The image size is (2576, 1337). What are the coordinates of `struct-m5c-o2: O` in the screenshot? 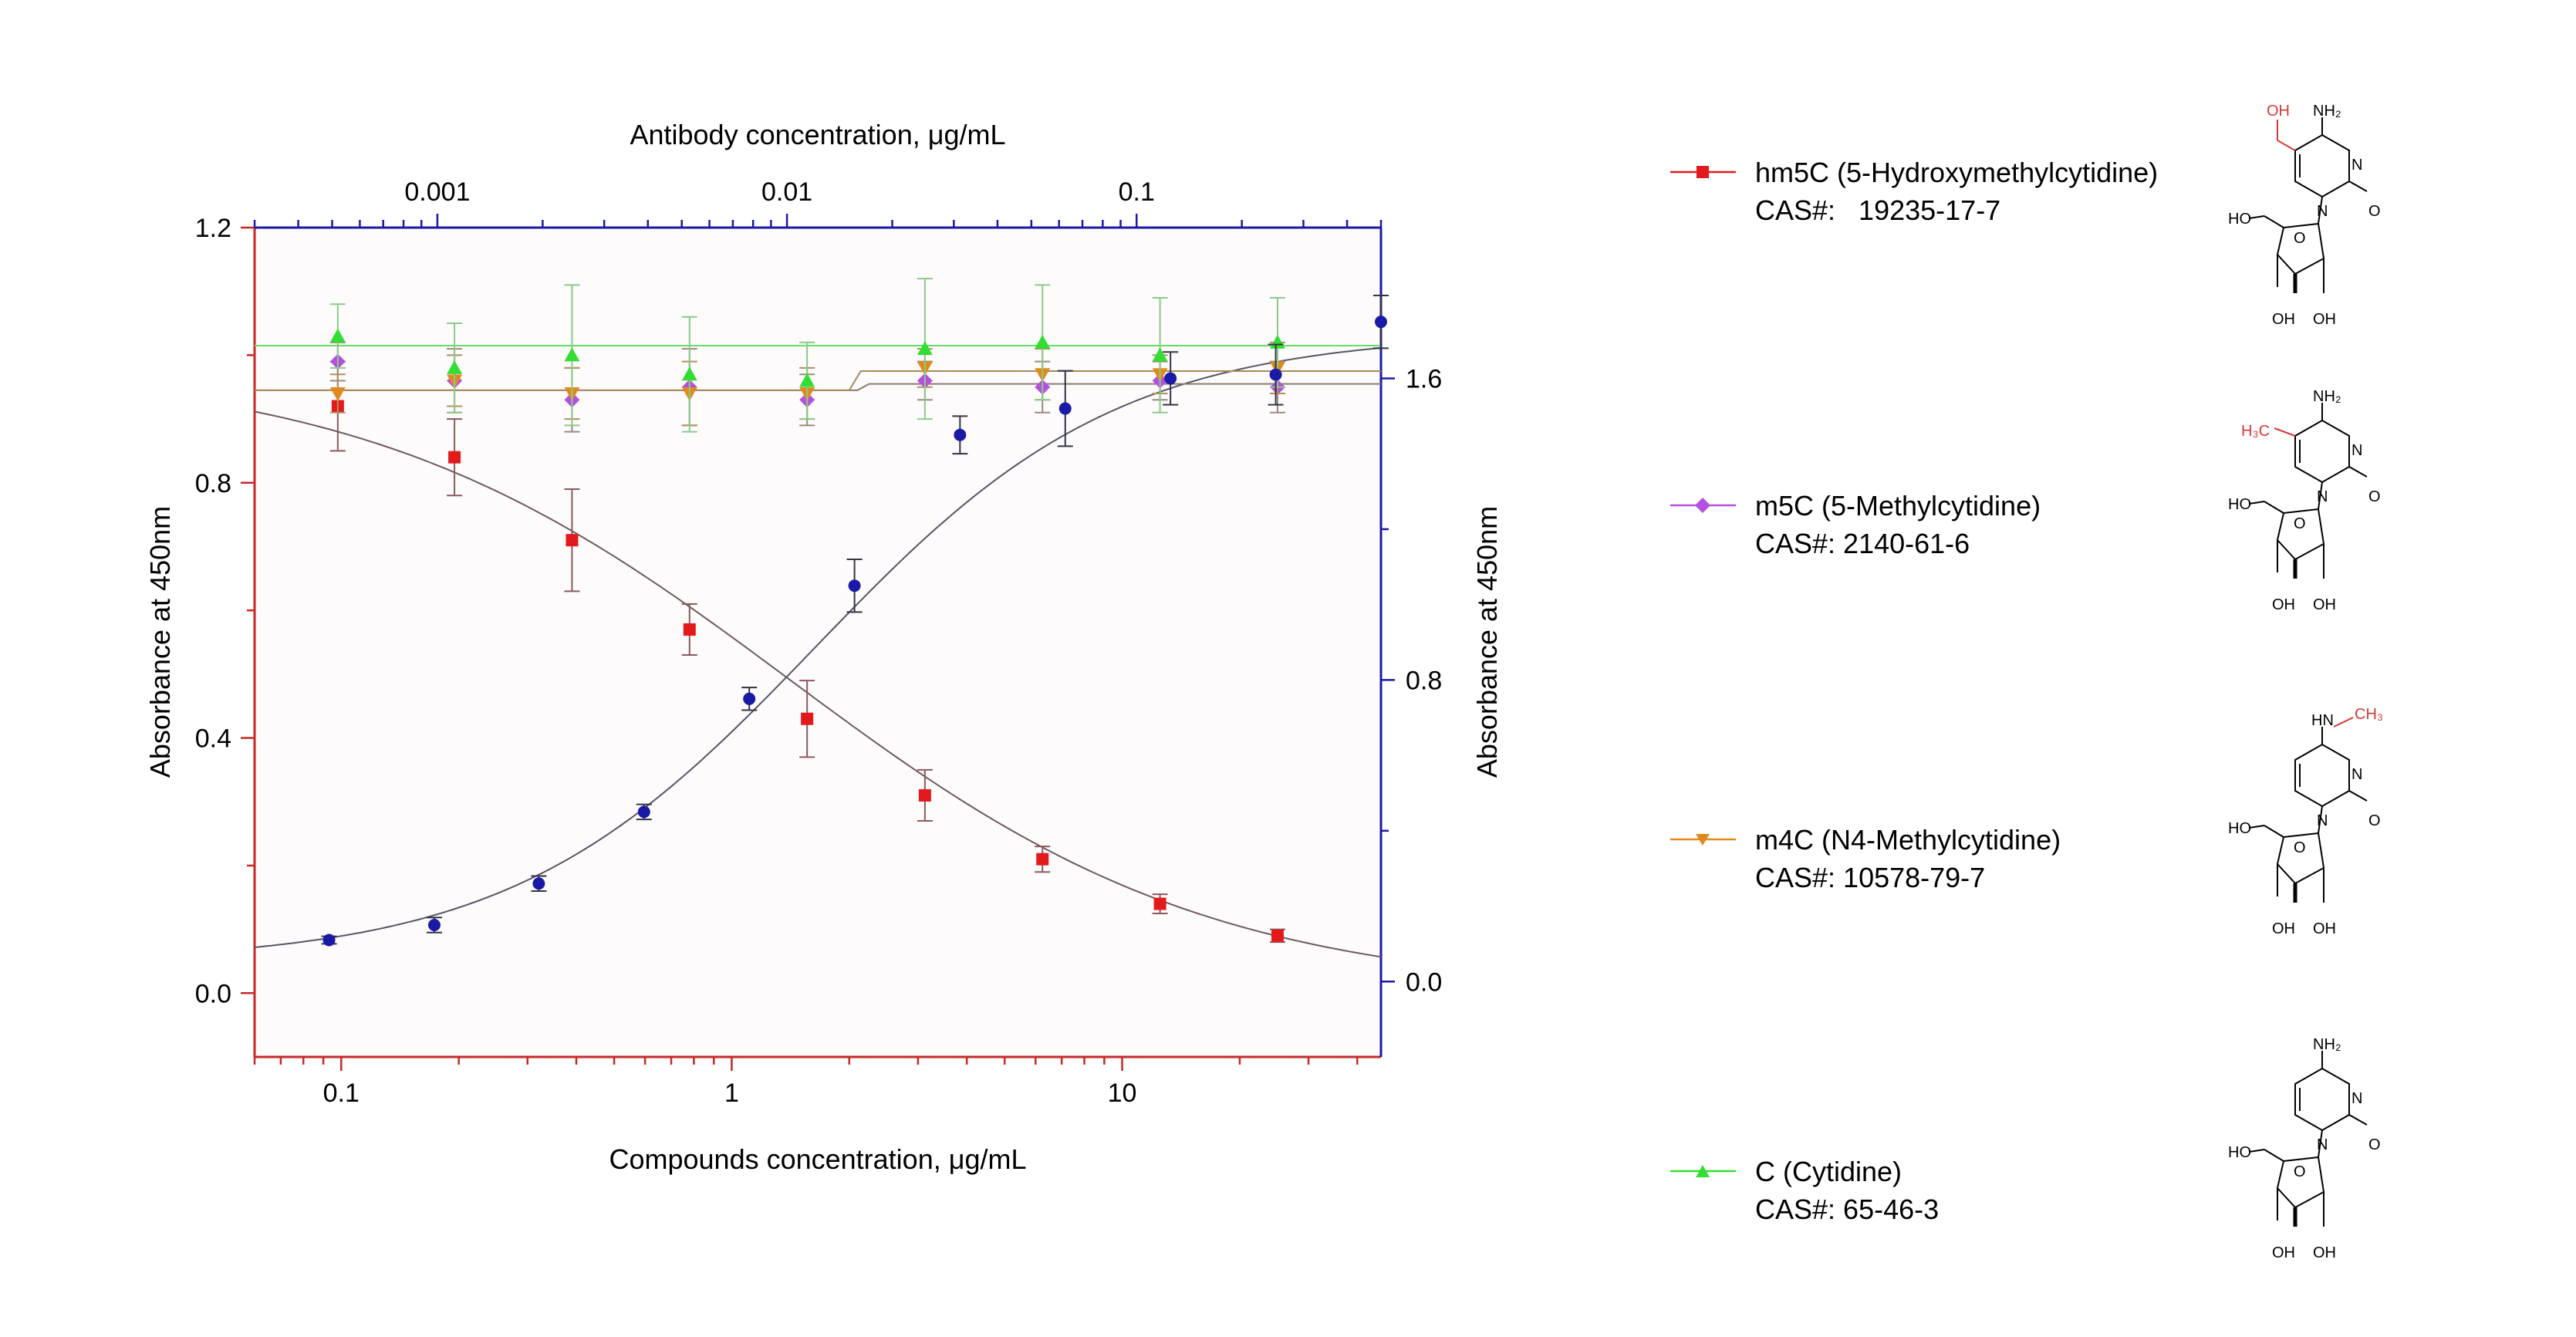 It's located at (2374, 497).